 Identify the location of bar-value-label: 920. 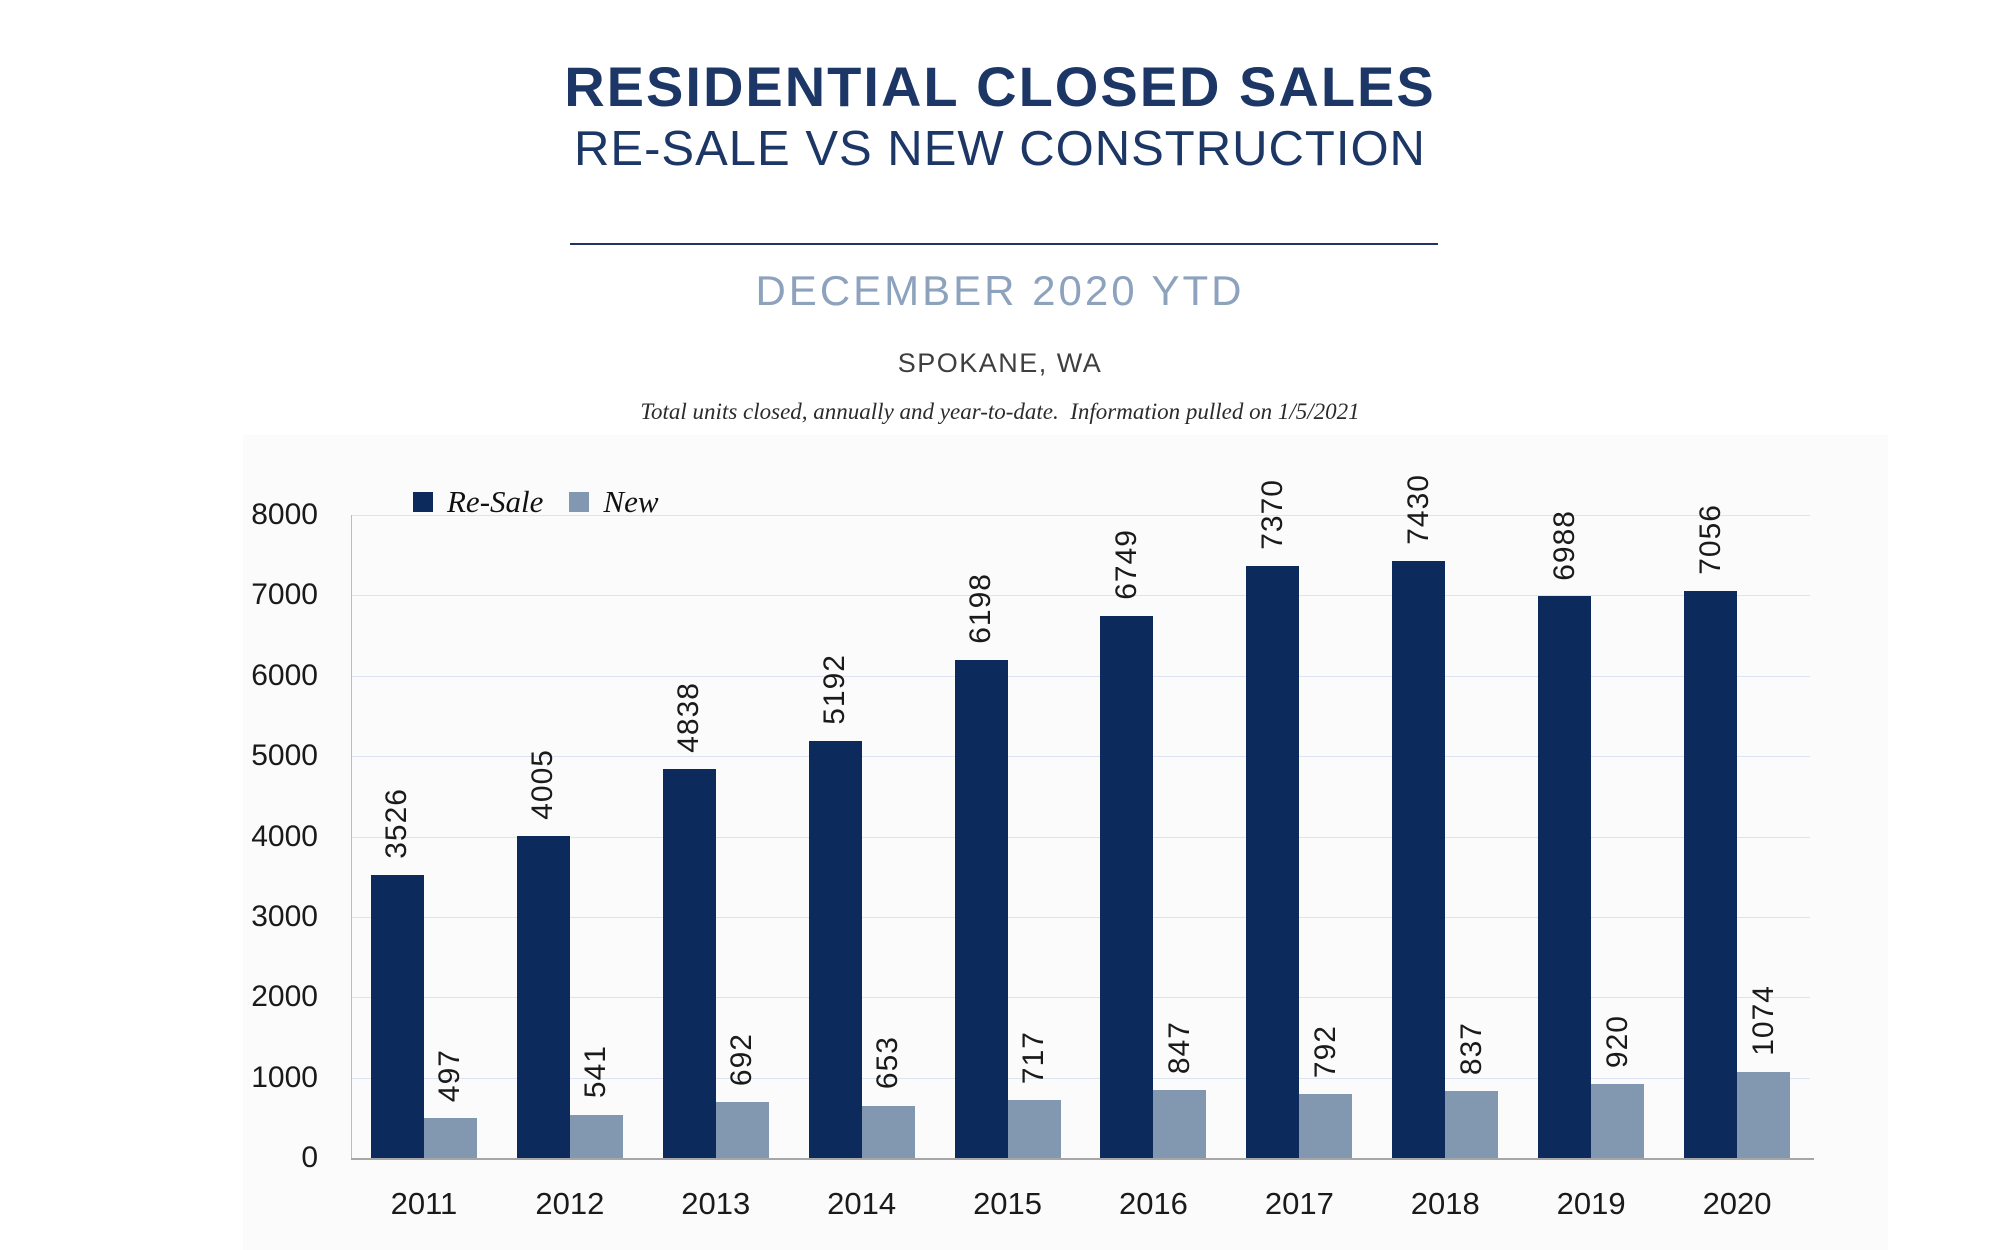
(1617, 1042).